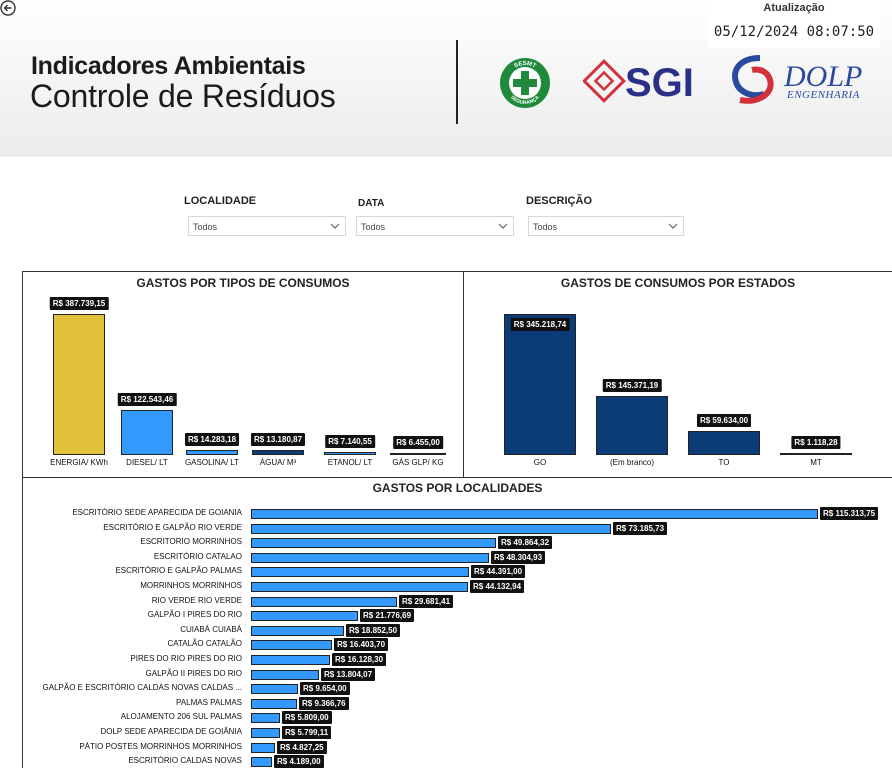 The width and height of the screenshot is (892, 768). Describe the element at coordinates (518, 557) in the screenshot. I see `bar-value-label: R$ 48.304,93` at that location.